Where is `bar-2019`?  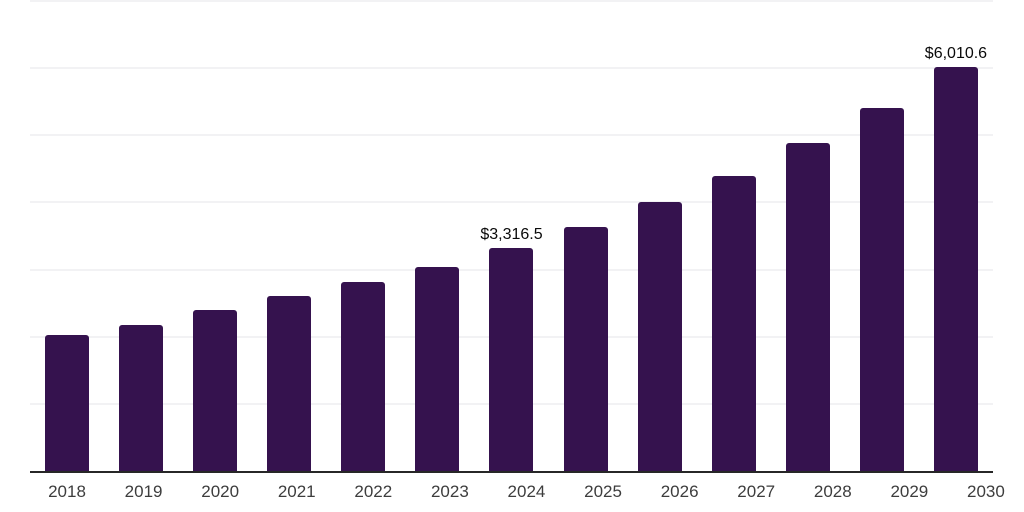
bar-2019 is located at coordinates (141, 397).